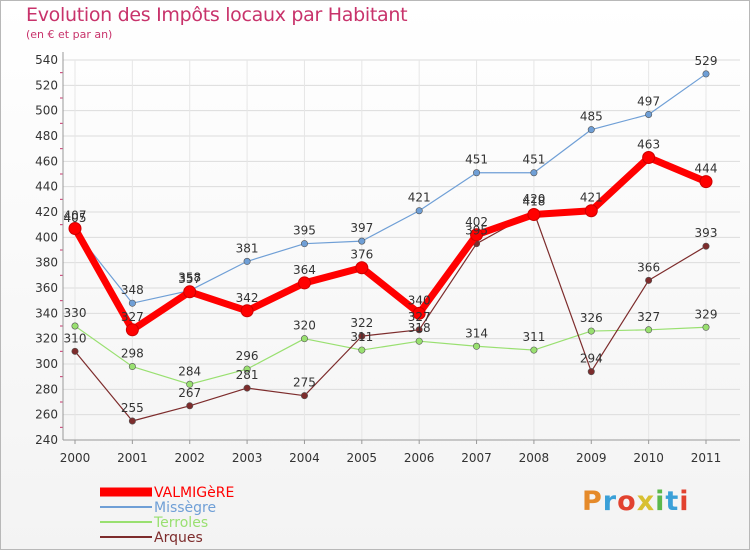  I want to click on data-label: 358, so click(189, 278).